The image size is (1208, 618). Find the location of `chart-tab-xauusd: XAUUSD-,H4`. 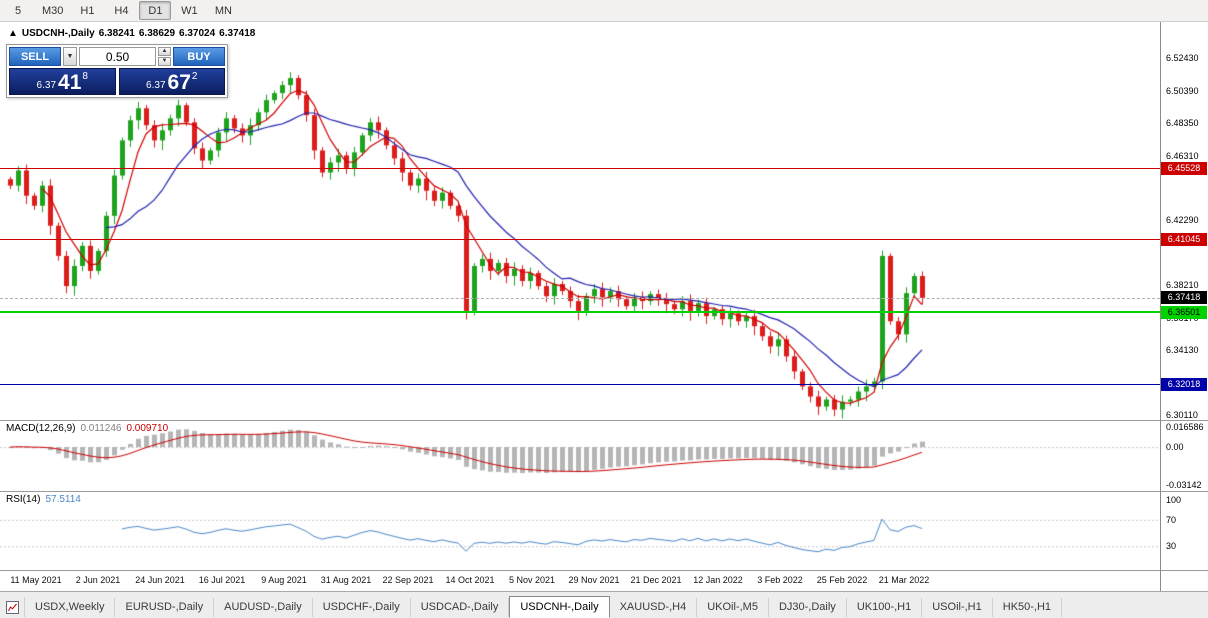

chart-tab-xauusd: XAUUSD-,H4 is located at coordinates (654, 607).